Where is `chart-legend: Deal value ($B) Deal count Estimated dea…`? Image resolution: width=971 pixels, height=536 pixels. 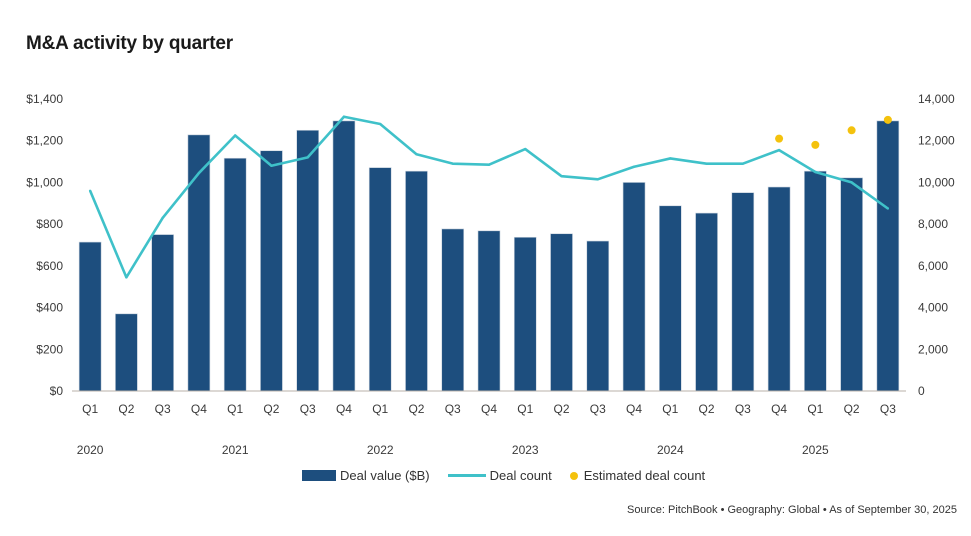
chart-legend: Deal value ($B) Deal count Estimated dea… is located at coordinates (512, 475).